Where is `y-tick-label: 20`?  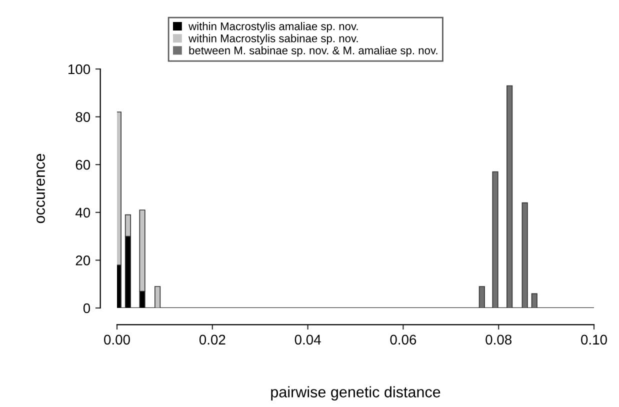 y-tick-label: 20 is located at coordinates (83, 261).